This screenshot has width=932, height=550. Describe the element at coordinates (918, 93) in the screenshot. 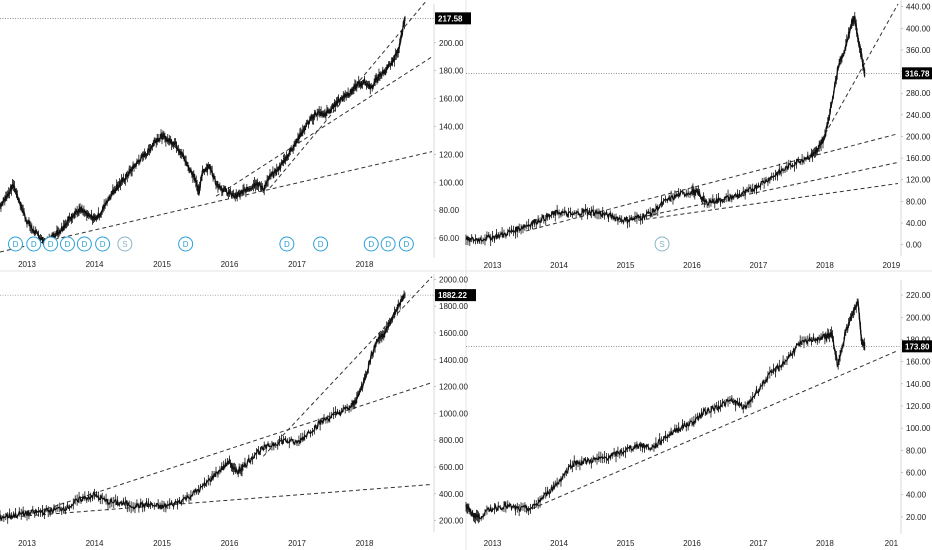

I see `y-tick-label: 280.00` at that location.